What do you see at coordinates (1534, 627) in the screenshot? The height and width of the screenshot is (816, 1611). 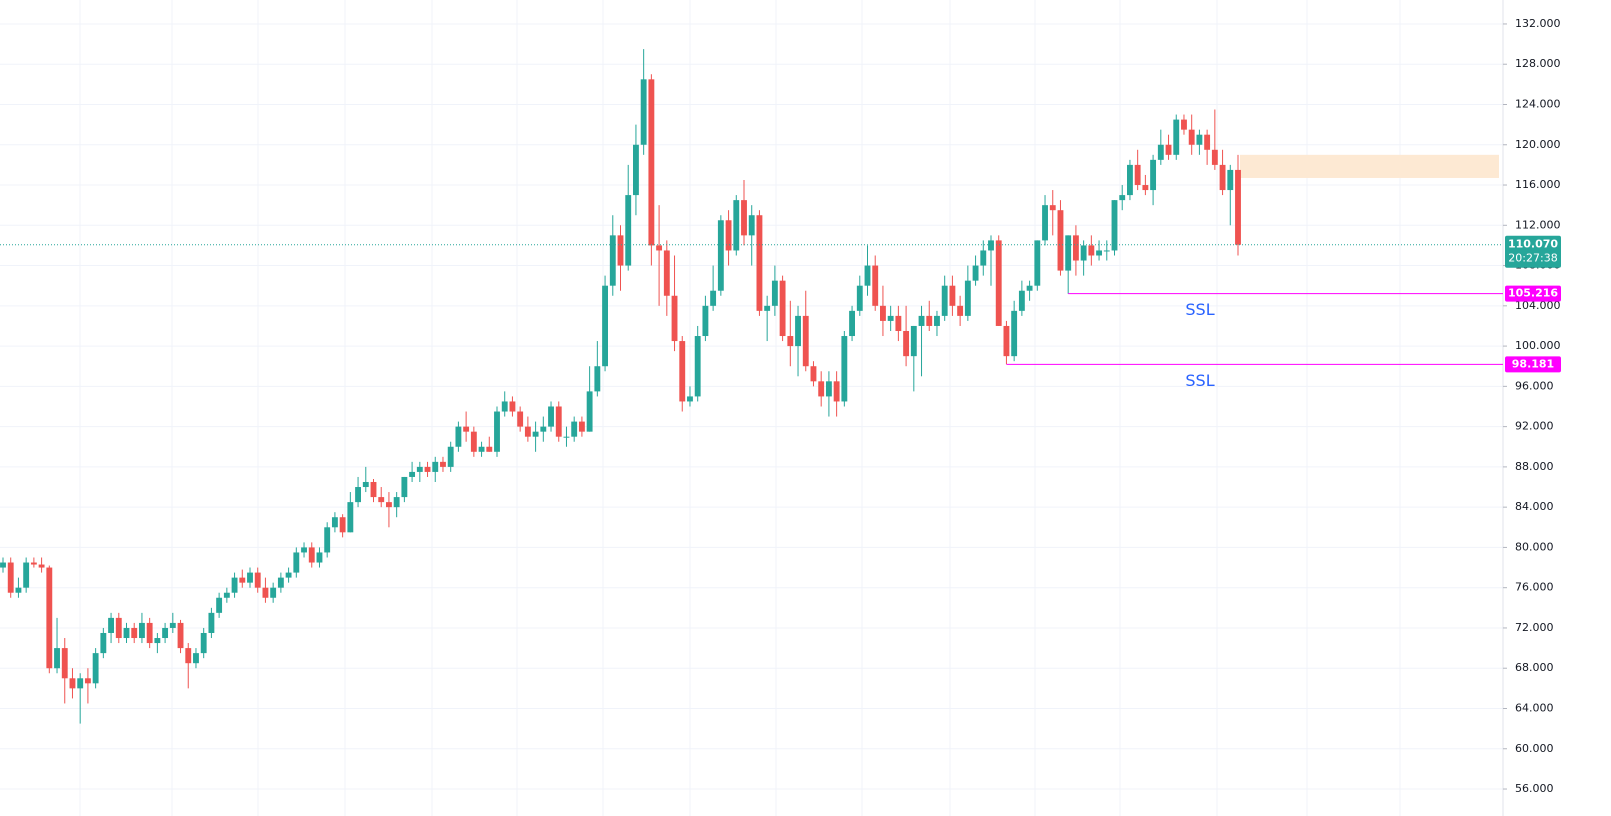 I see `y-tick-label: 72.000` at bounding box center [1534, 627].